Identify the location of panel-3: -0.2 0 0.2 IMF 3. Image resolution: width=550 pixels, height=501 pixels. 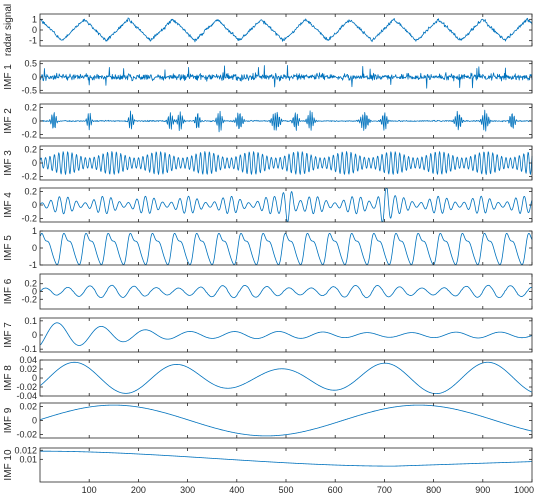
(268, 163).